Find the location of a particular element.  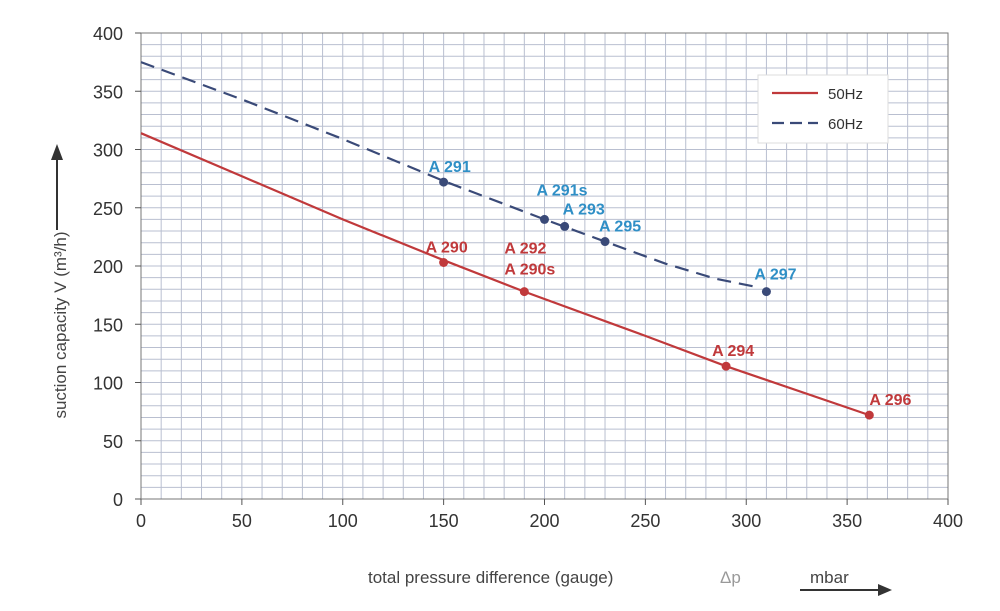

y-tick-label: 250 is located at coordinates (108, 209).